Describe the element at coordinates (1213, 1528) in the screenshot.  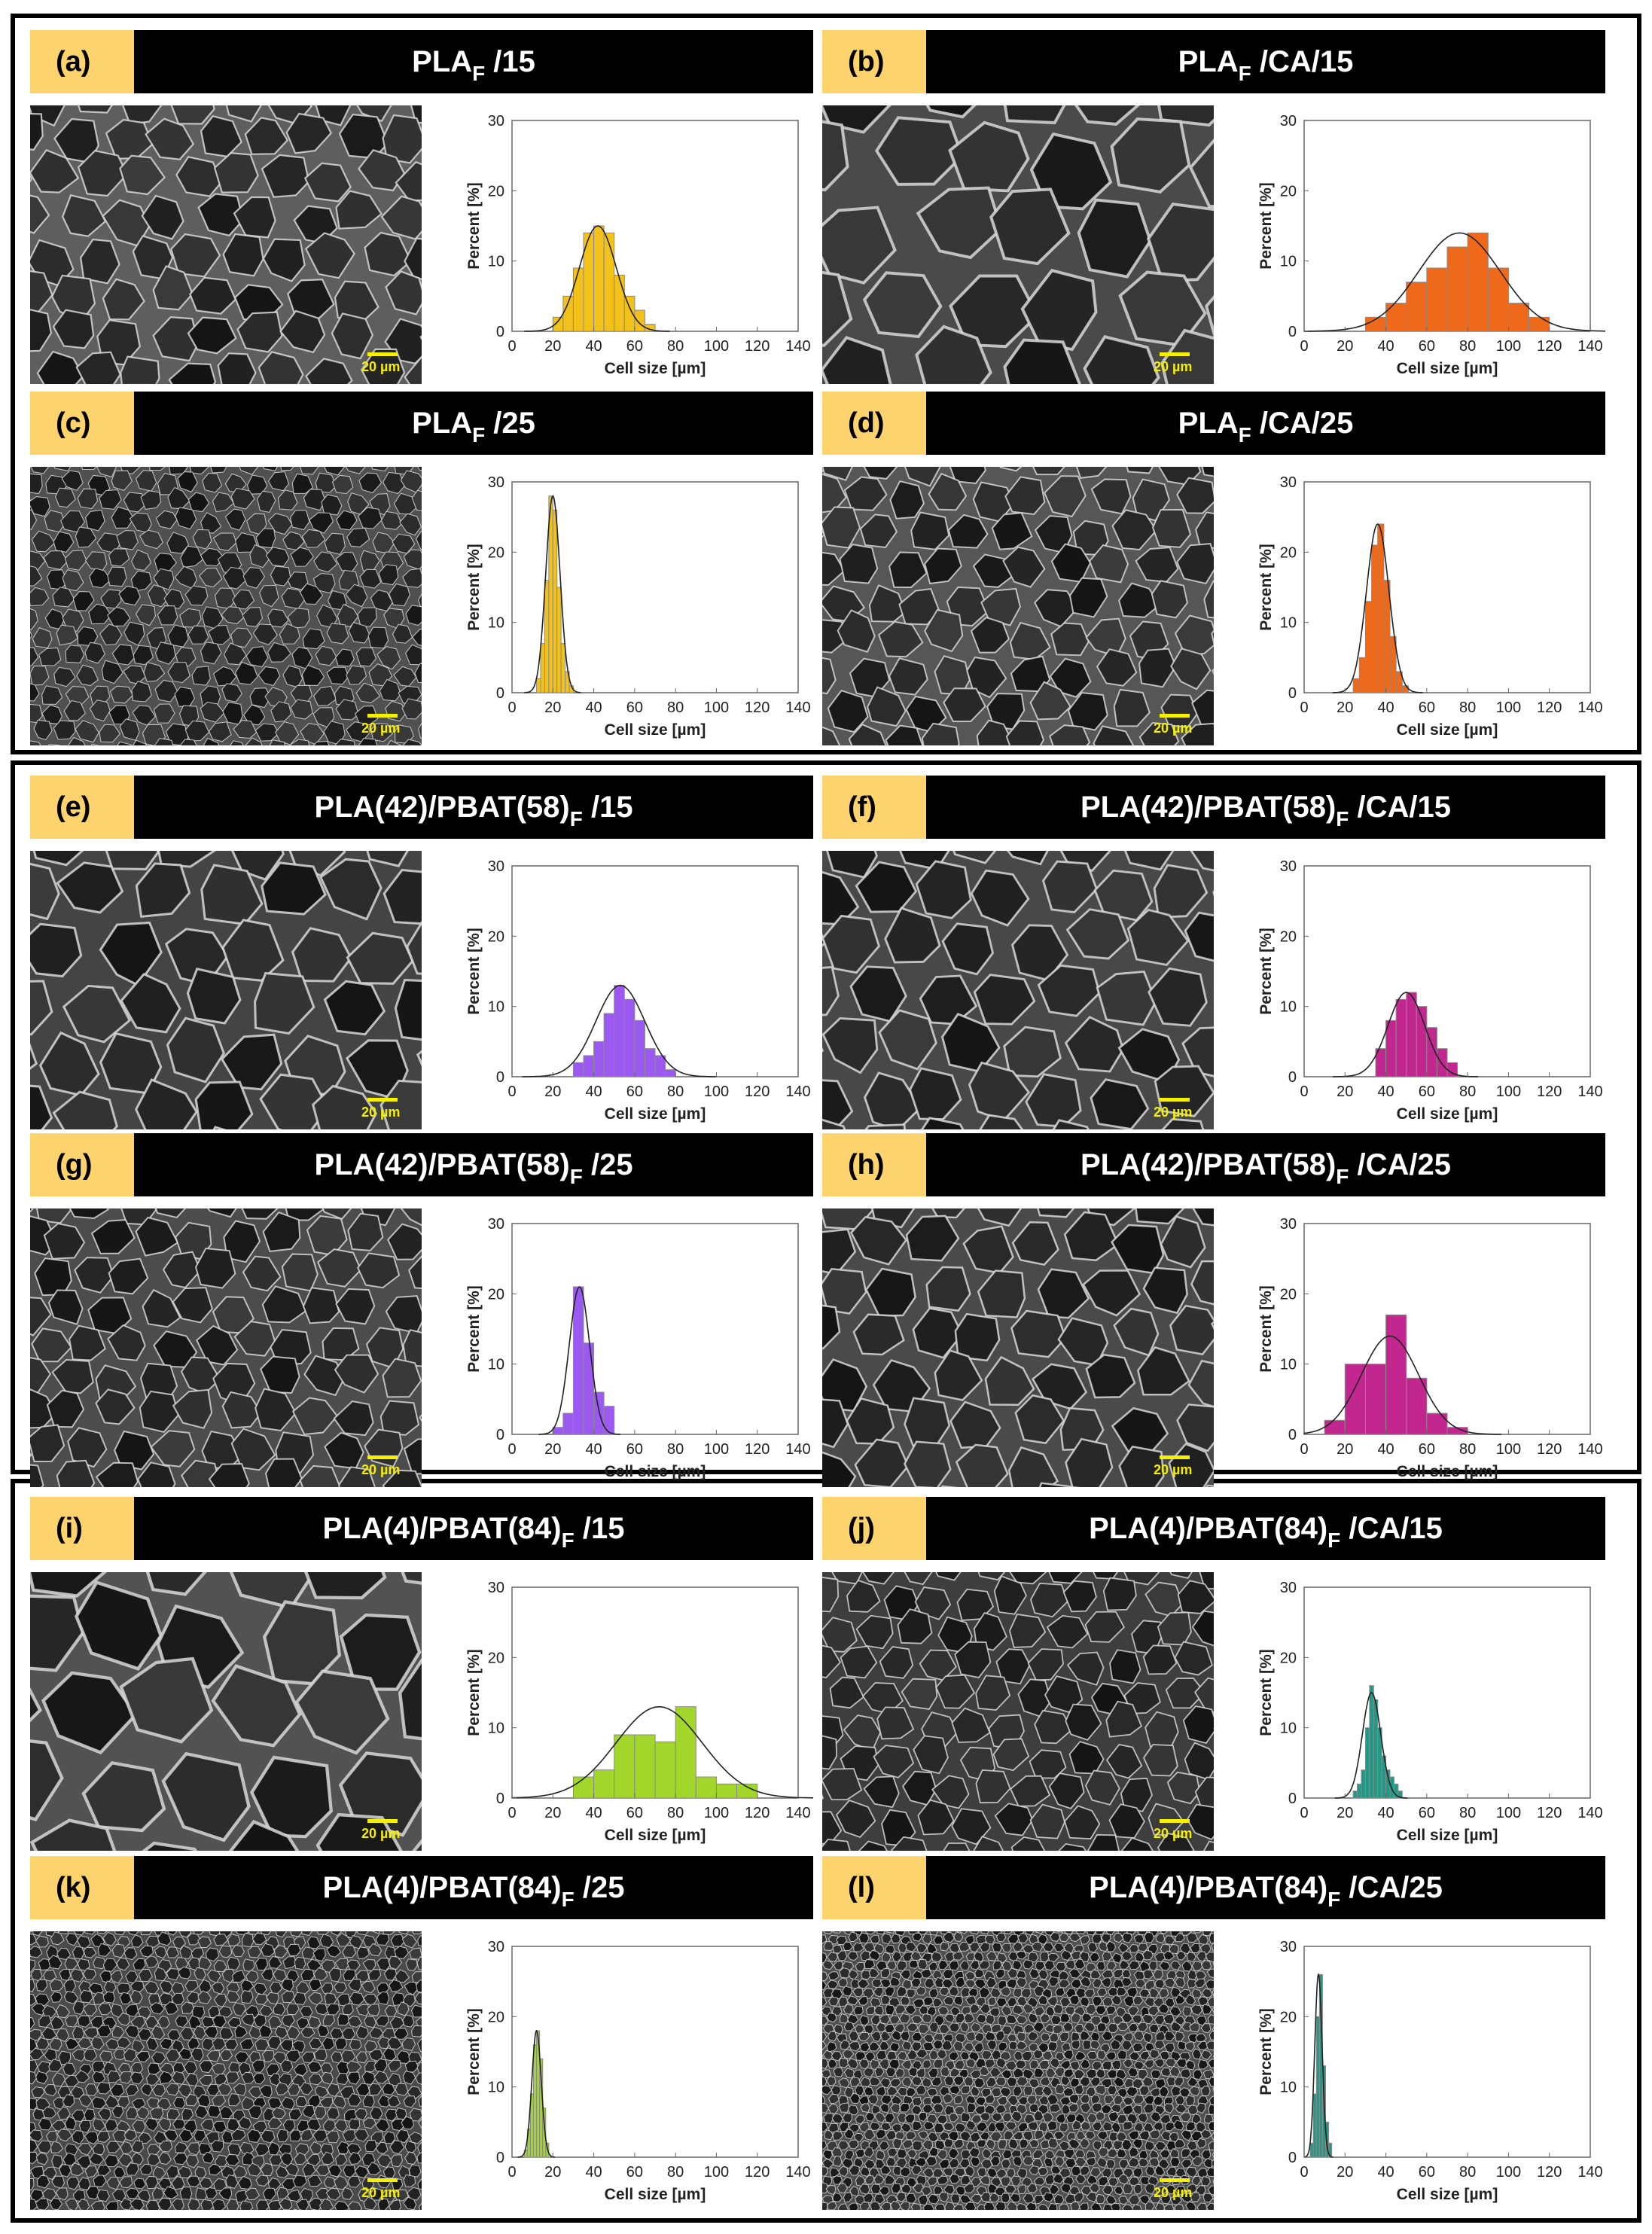
I see `panel-header: (j) PLA(4)/PBAT(84)F /CA/15` at that location.